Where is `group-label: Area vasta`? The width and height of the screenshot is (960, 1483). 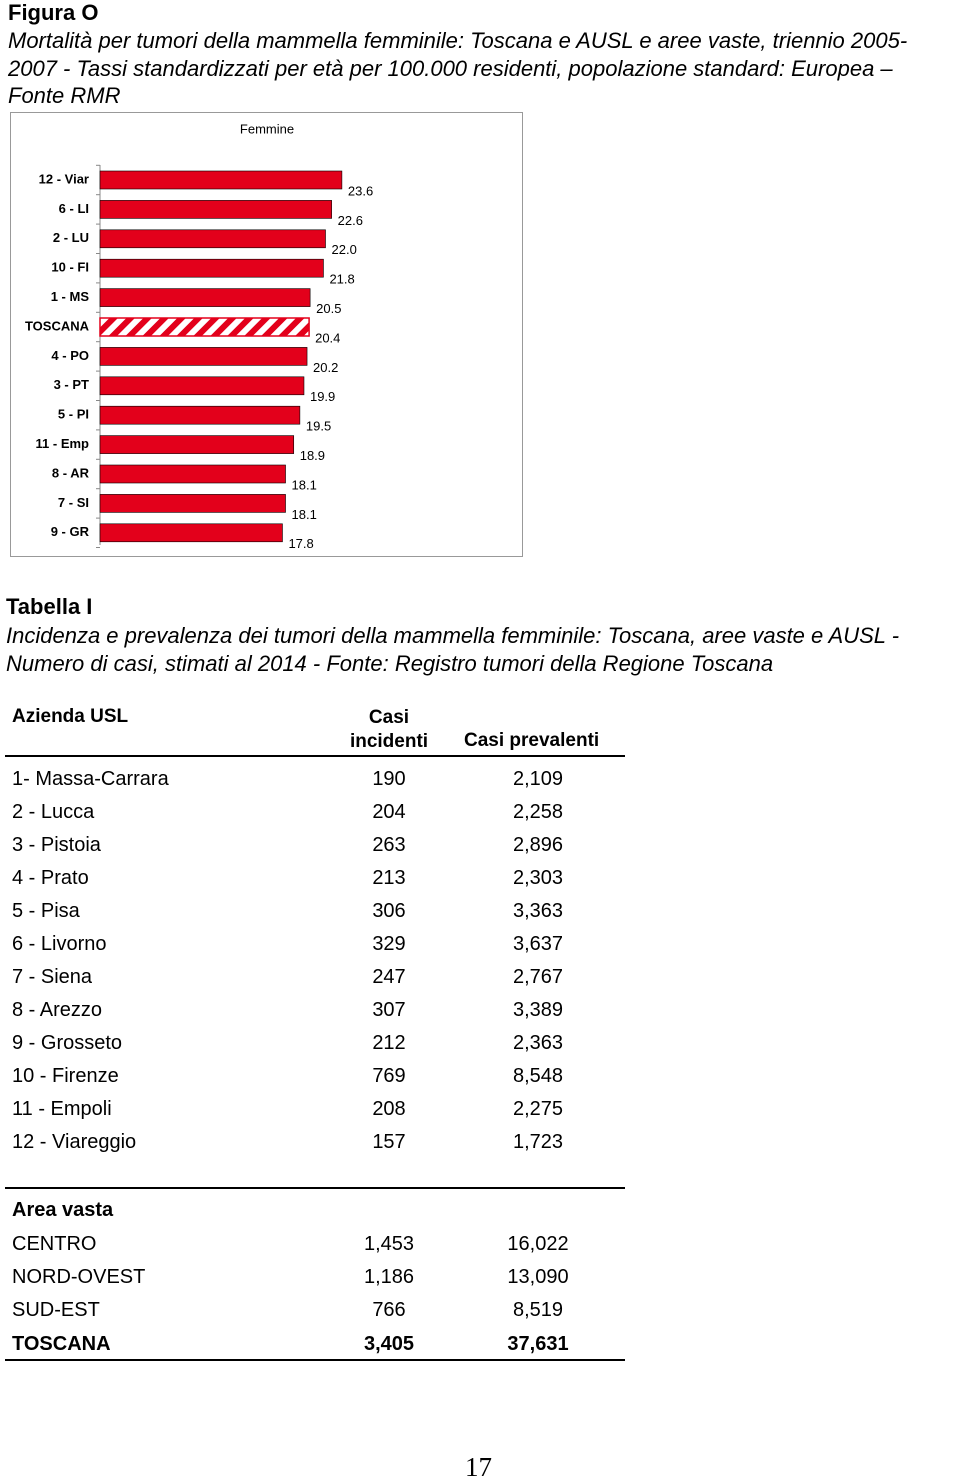 group-label: Area vasta is located at coordinates (63, 1210).